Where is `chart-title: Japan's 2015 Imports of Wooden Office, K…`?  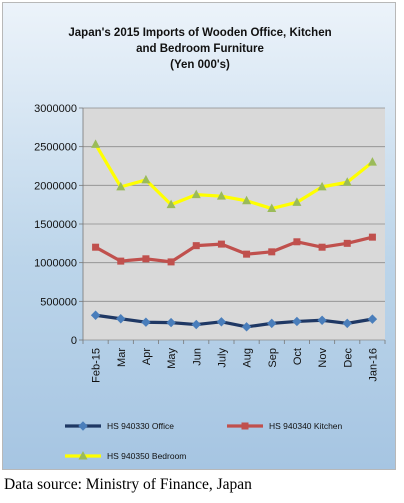
chart-title: Japan's 2015 Imports of Wooden Office, K… is located at coordinates (199, 49).